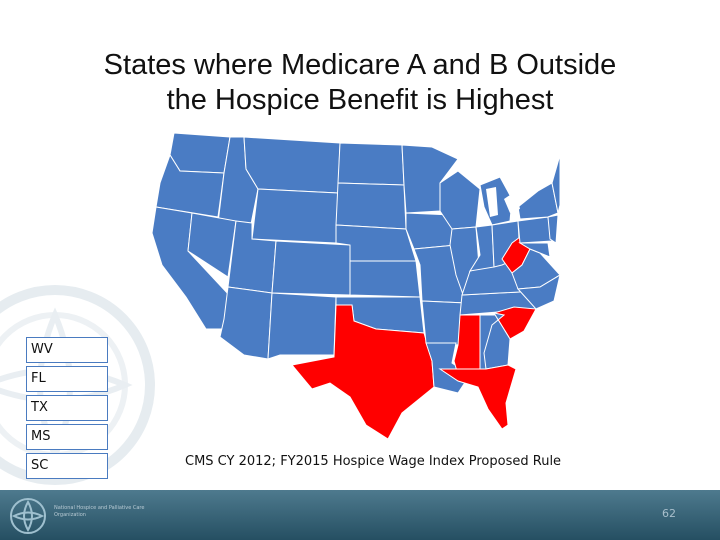 This screenshot has height=540, width=720. What do you see at coordinates (669, 513) in the screenshot?
I see `page-number: 62` at bounding box center [669, 513].